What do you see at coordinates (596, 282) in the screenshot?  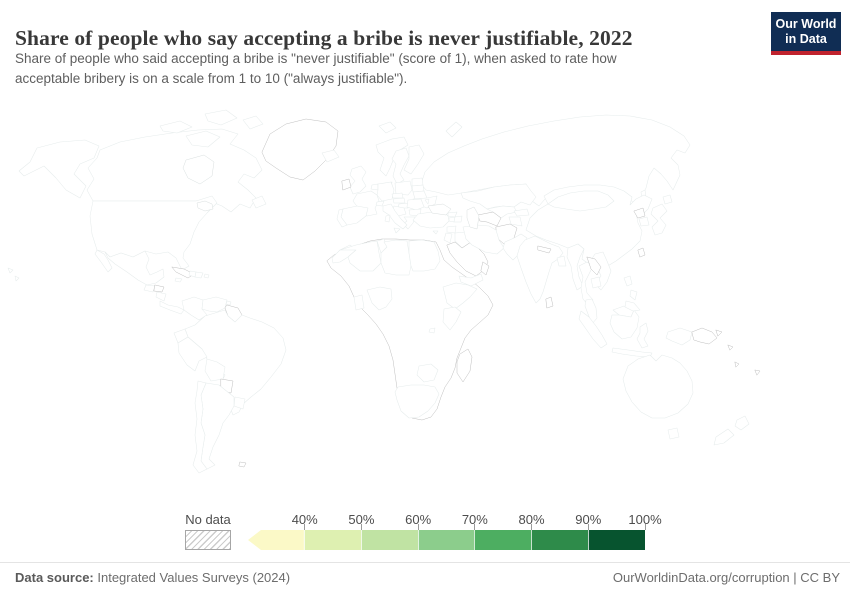 I see `country-cambodia` at bounding box center [596, 282].